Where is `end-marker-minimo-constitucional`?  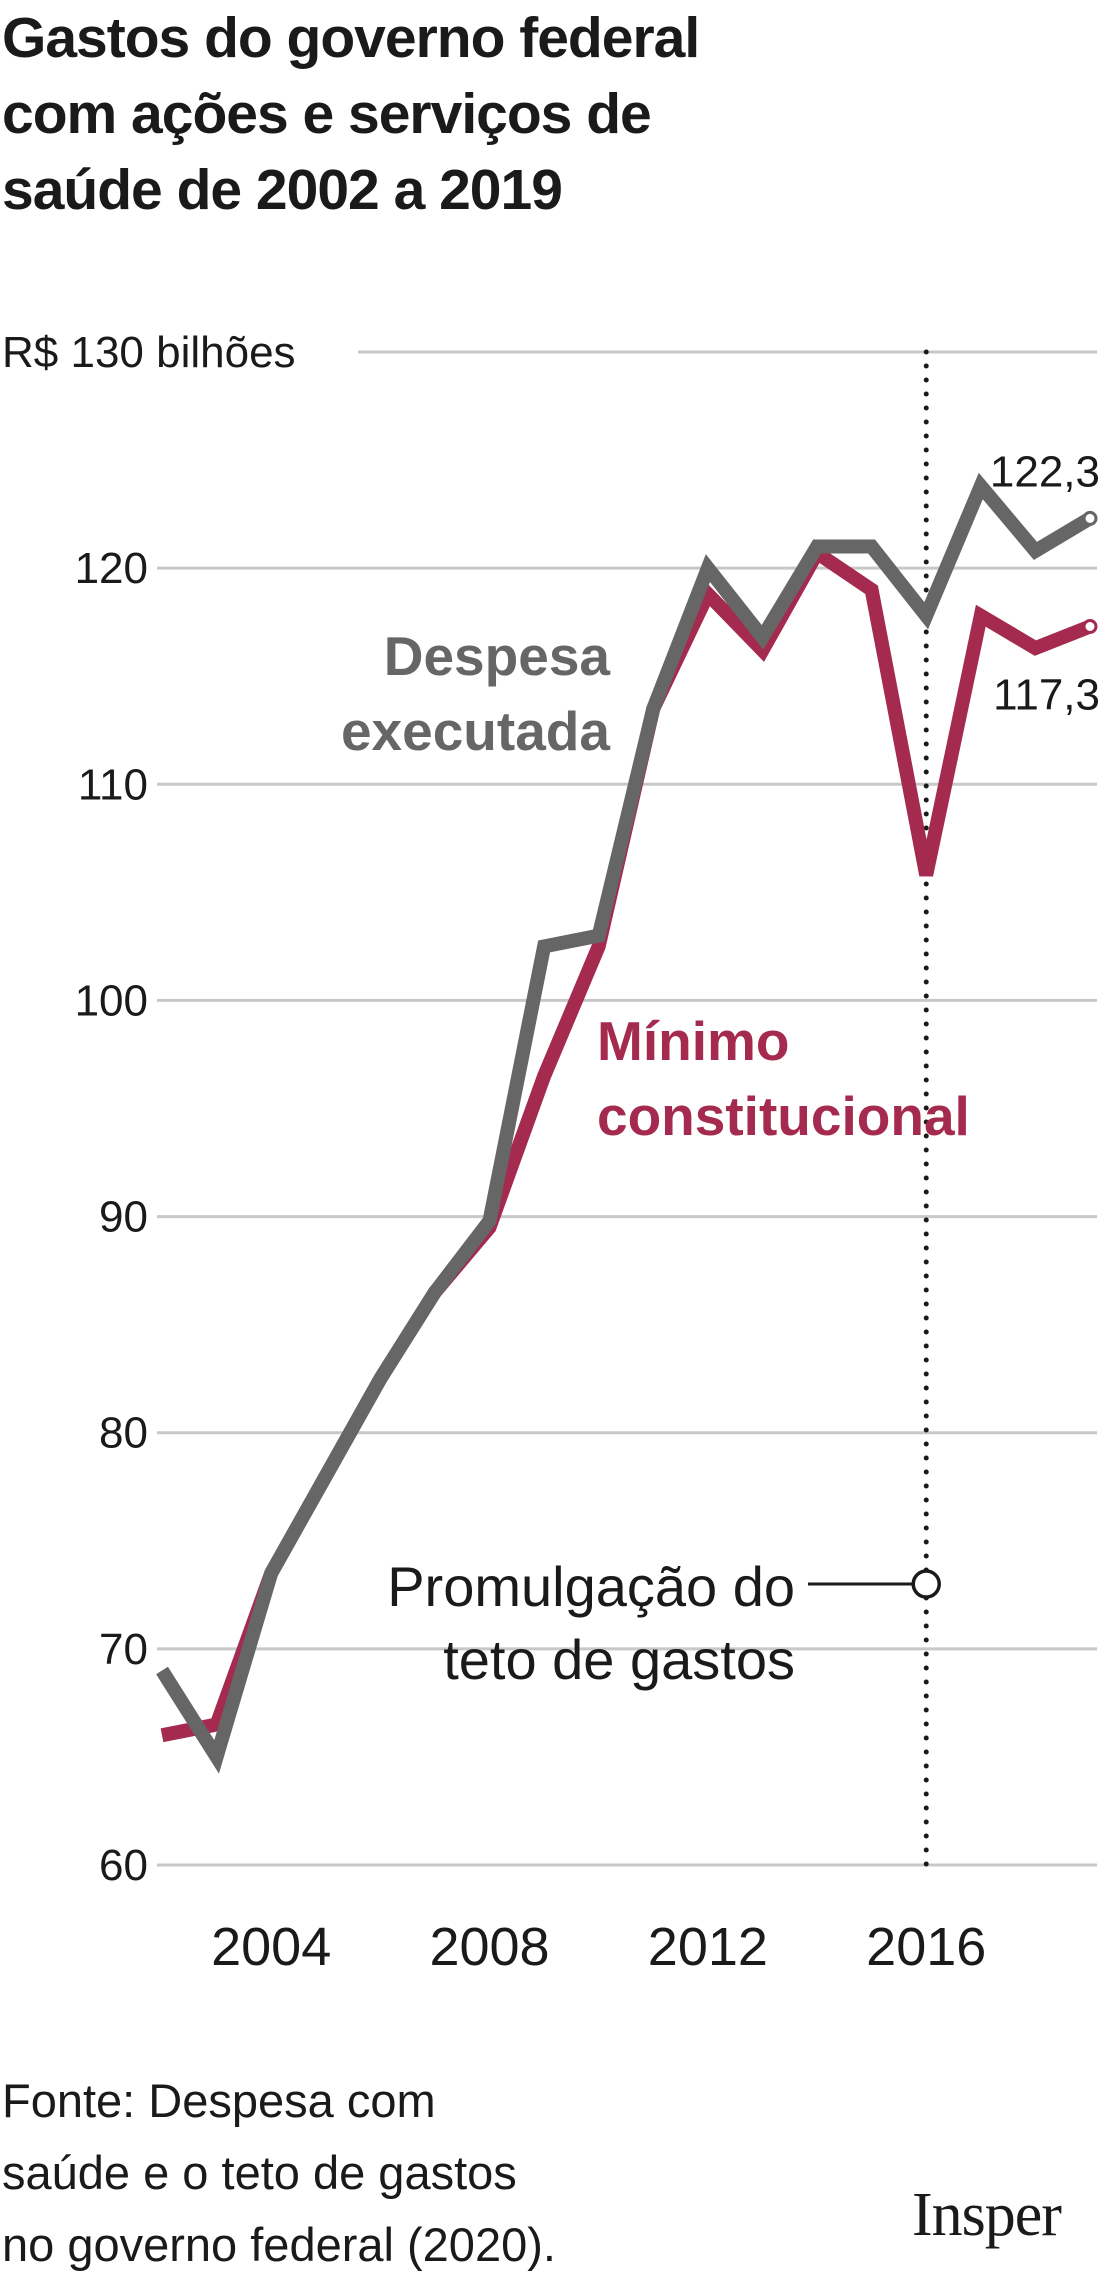
end-marker-minimo-constitucional is located at coordinates (1090, 627).